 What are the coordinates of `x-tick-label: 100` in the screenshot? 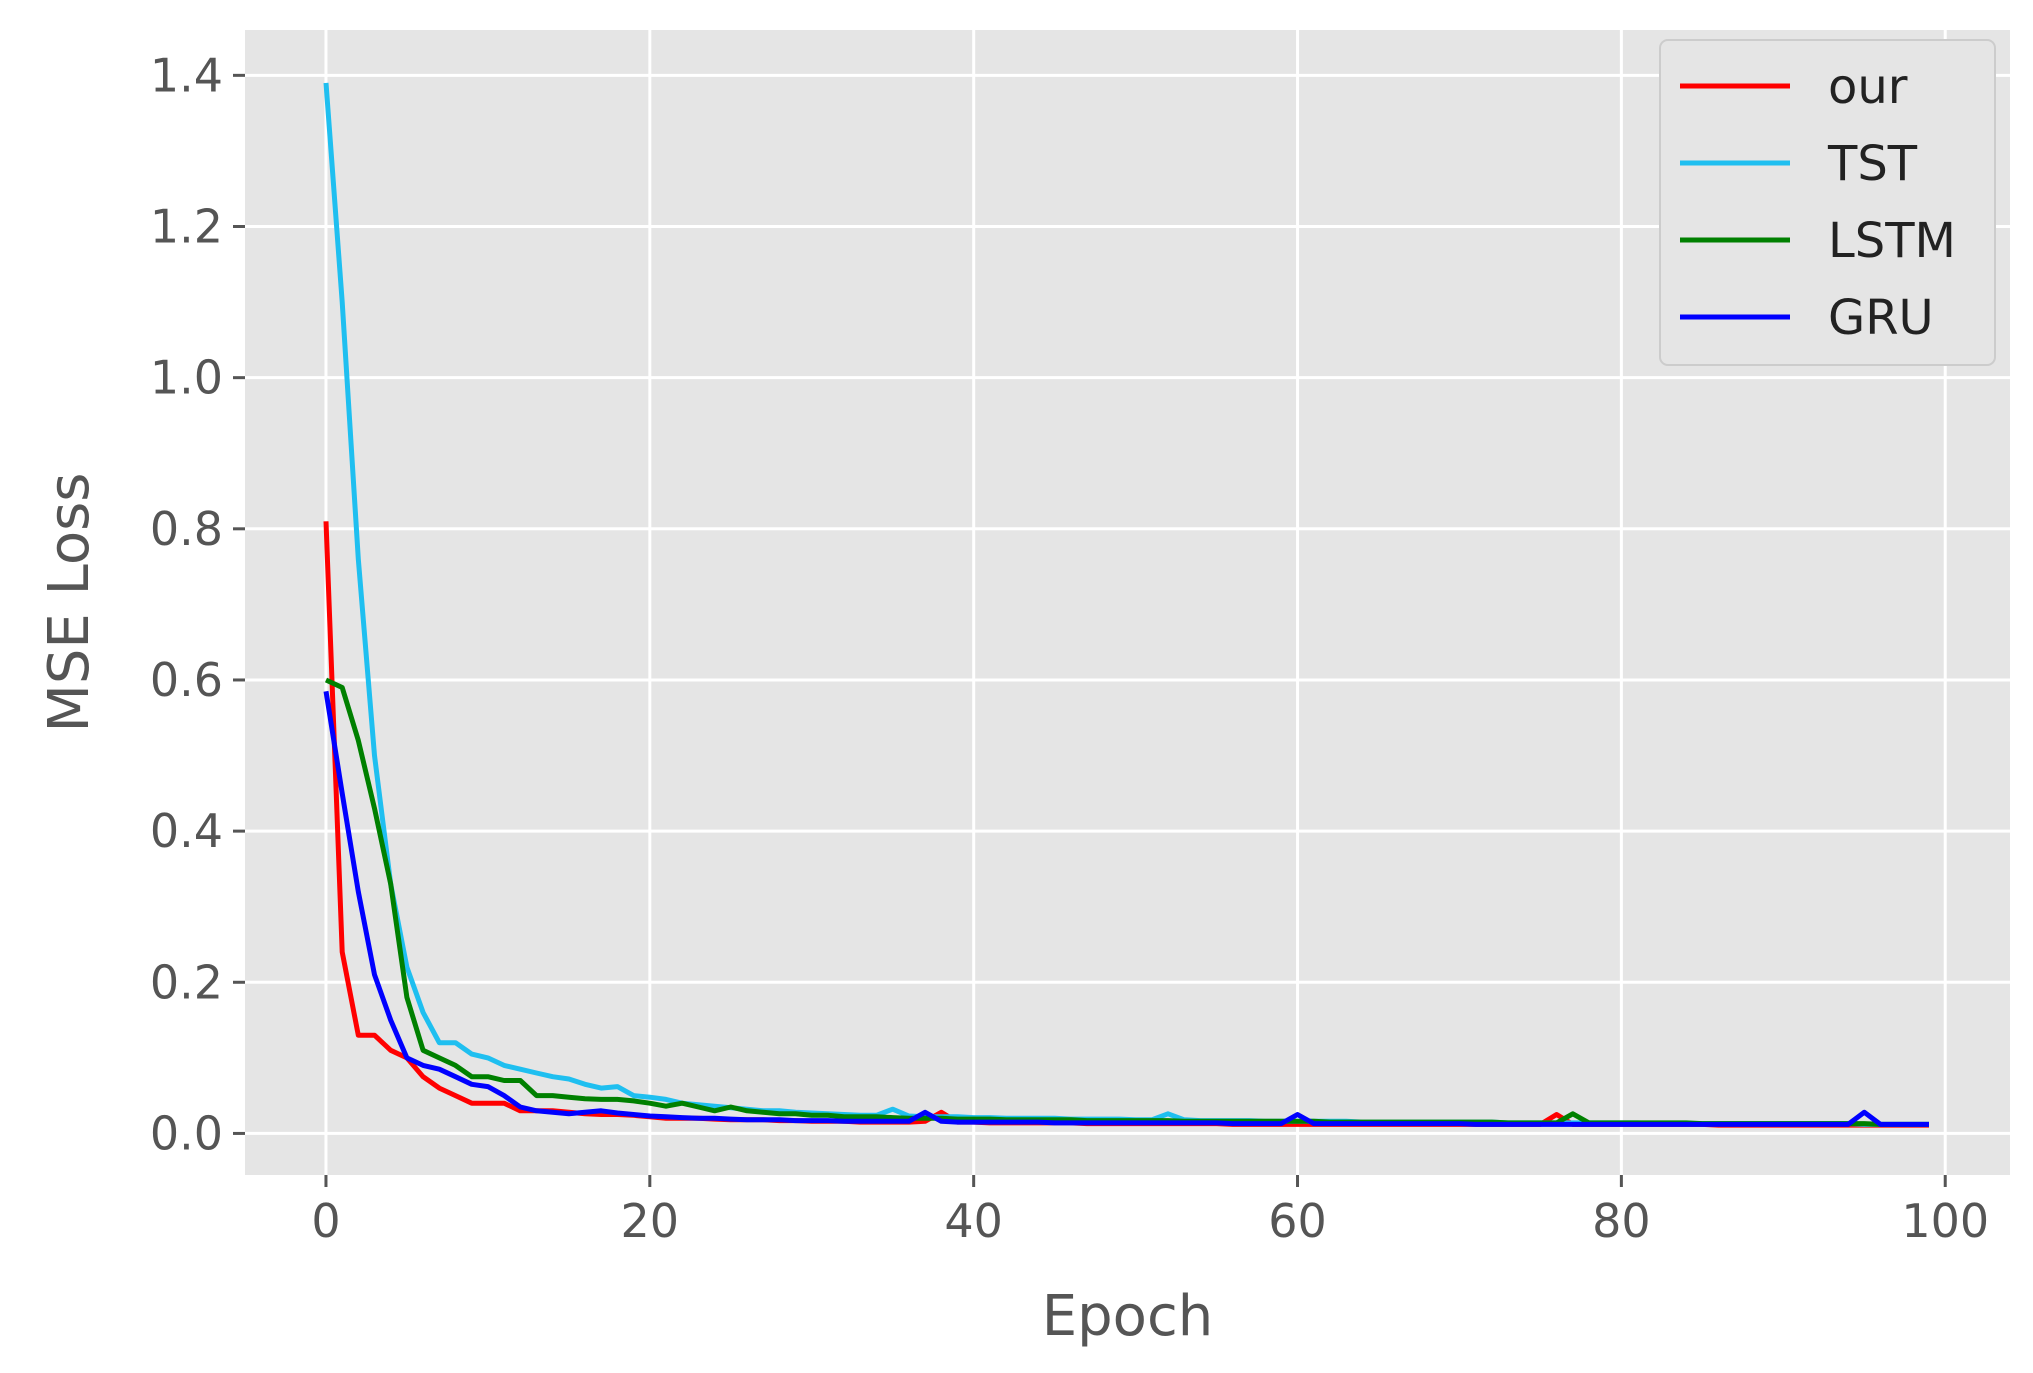 It's located at (1945, 1221).